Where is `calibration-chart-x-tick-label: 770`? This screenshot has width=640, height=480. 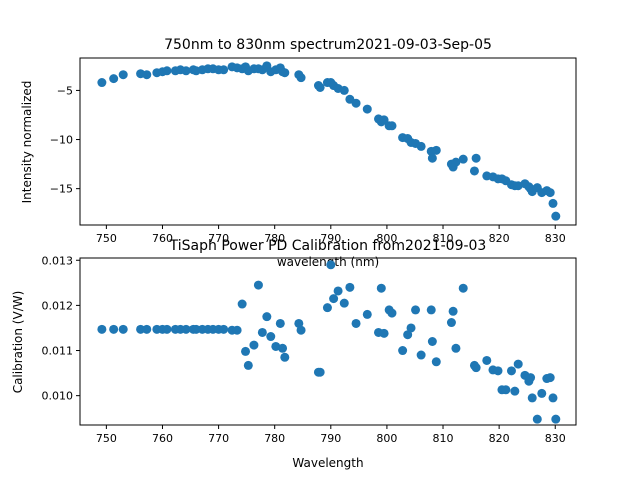 calibration-chart-x-tick-label: 770 is located at coordinates (218, 438).